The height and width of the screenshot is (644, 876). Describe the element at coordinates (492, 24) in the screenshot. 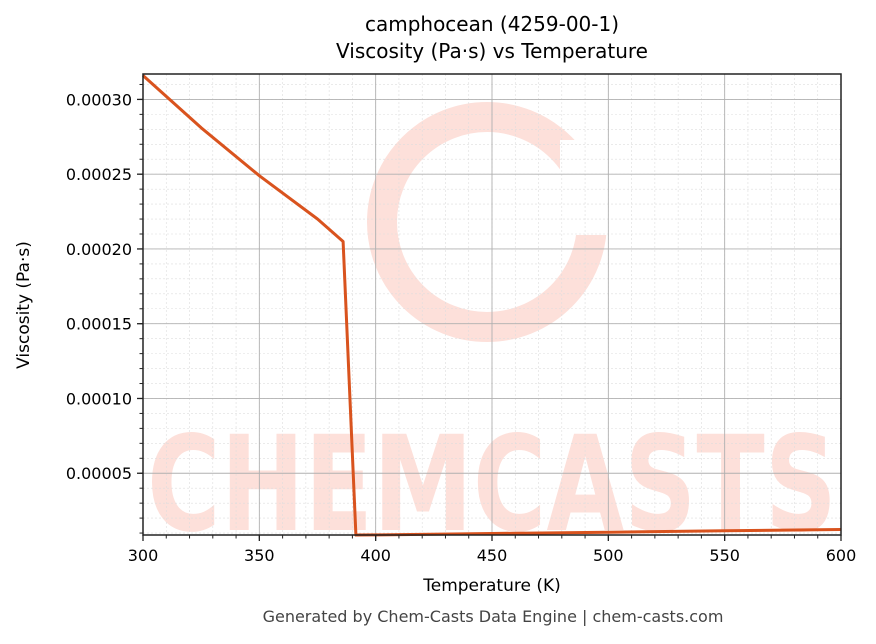

I see `chart-title: camphocean (4259-00-1)` at that location.